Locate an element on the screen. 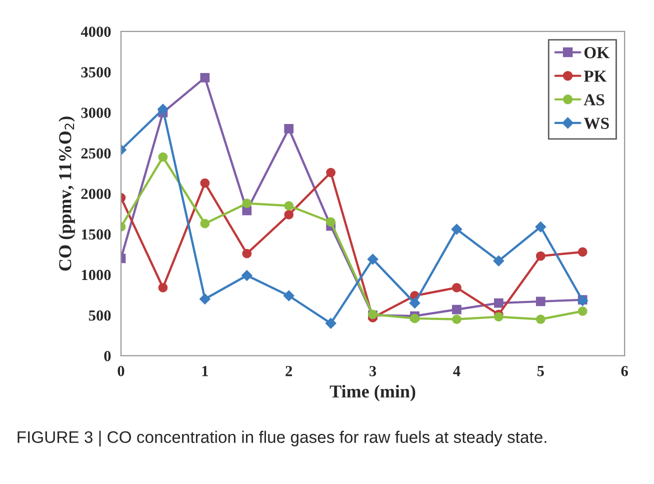 The width and height of the screenshot is (654, 484). y-tick-label: 1500 is located at coordinates (96, 234).